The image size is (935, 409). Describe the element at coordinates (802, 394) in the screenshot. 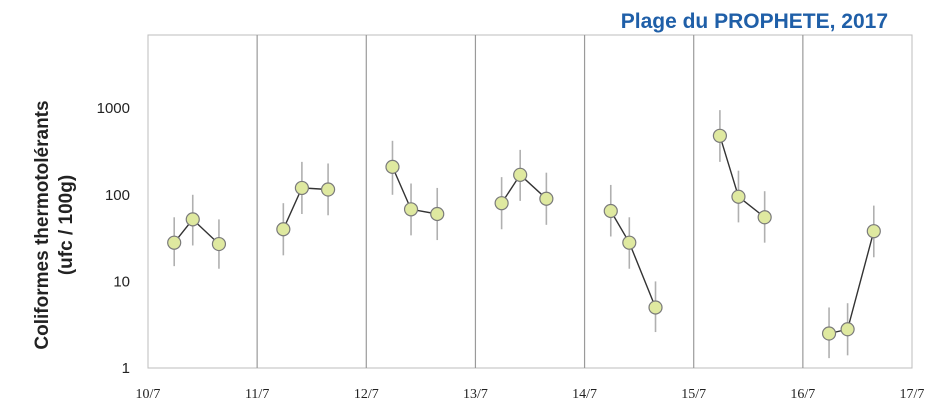

I see `x-tick-label: 16/7` at that location.